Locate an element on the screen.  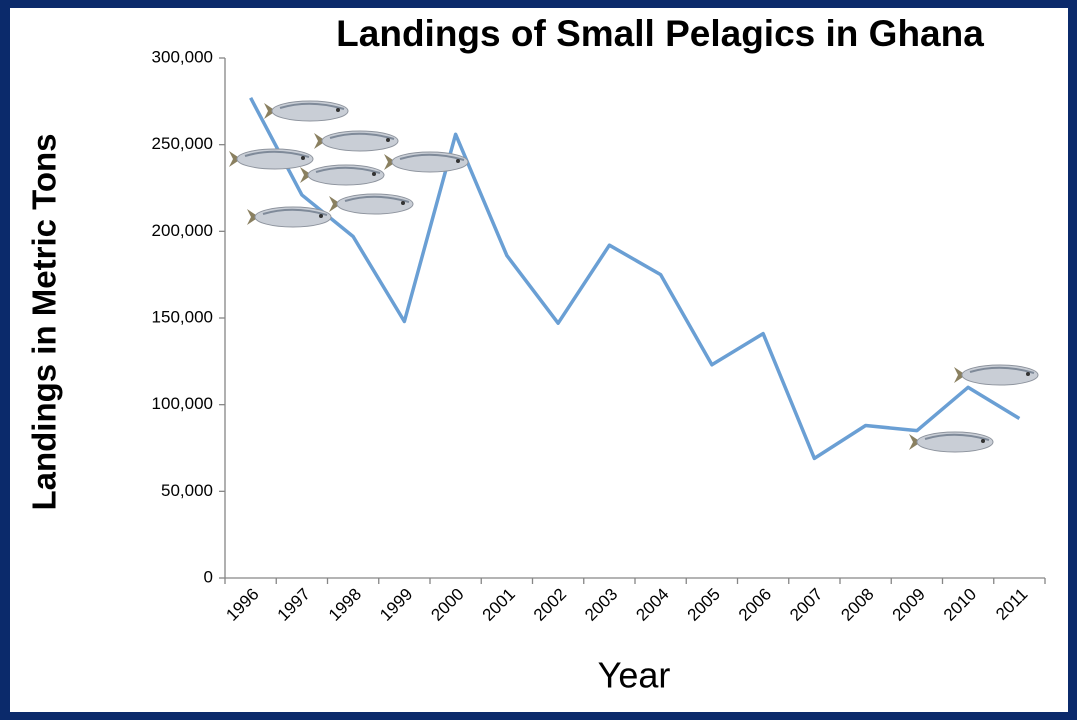
y-tick-label: 150,000 is located at coordinates (182, 316).